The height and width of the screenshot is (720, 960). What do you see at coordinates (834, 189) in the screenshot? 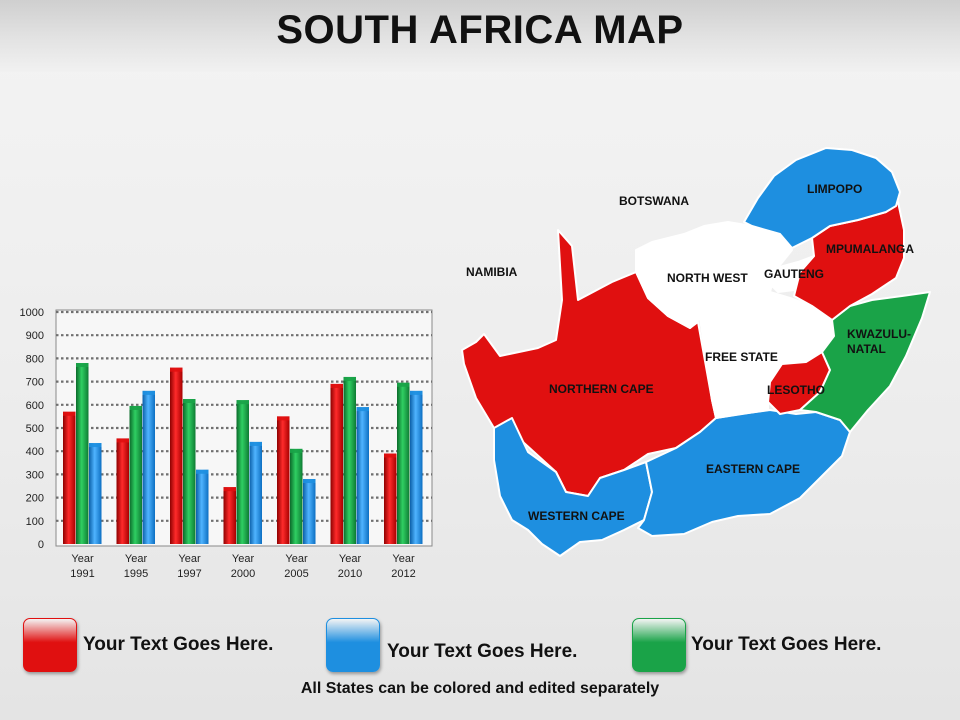
I see `map-label-limpopo: LIMPOPO` at bounding box center [834, 189].